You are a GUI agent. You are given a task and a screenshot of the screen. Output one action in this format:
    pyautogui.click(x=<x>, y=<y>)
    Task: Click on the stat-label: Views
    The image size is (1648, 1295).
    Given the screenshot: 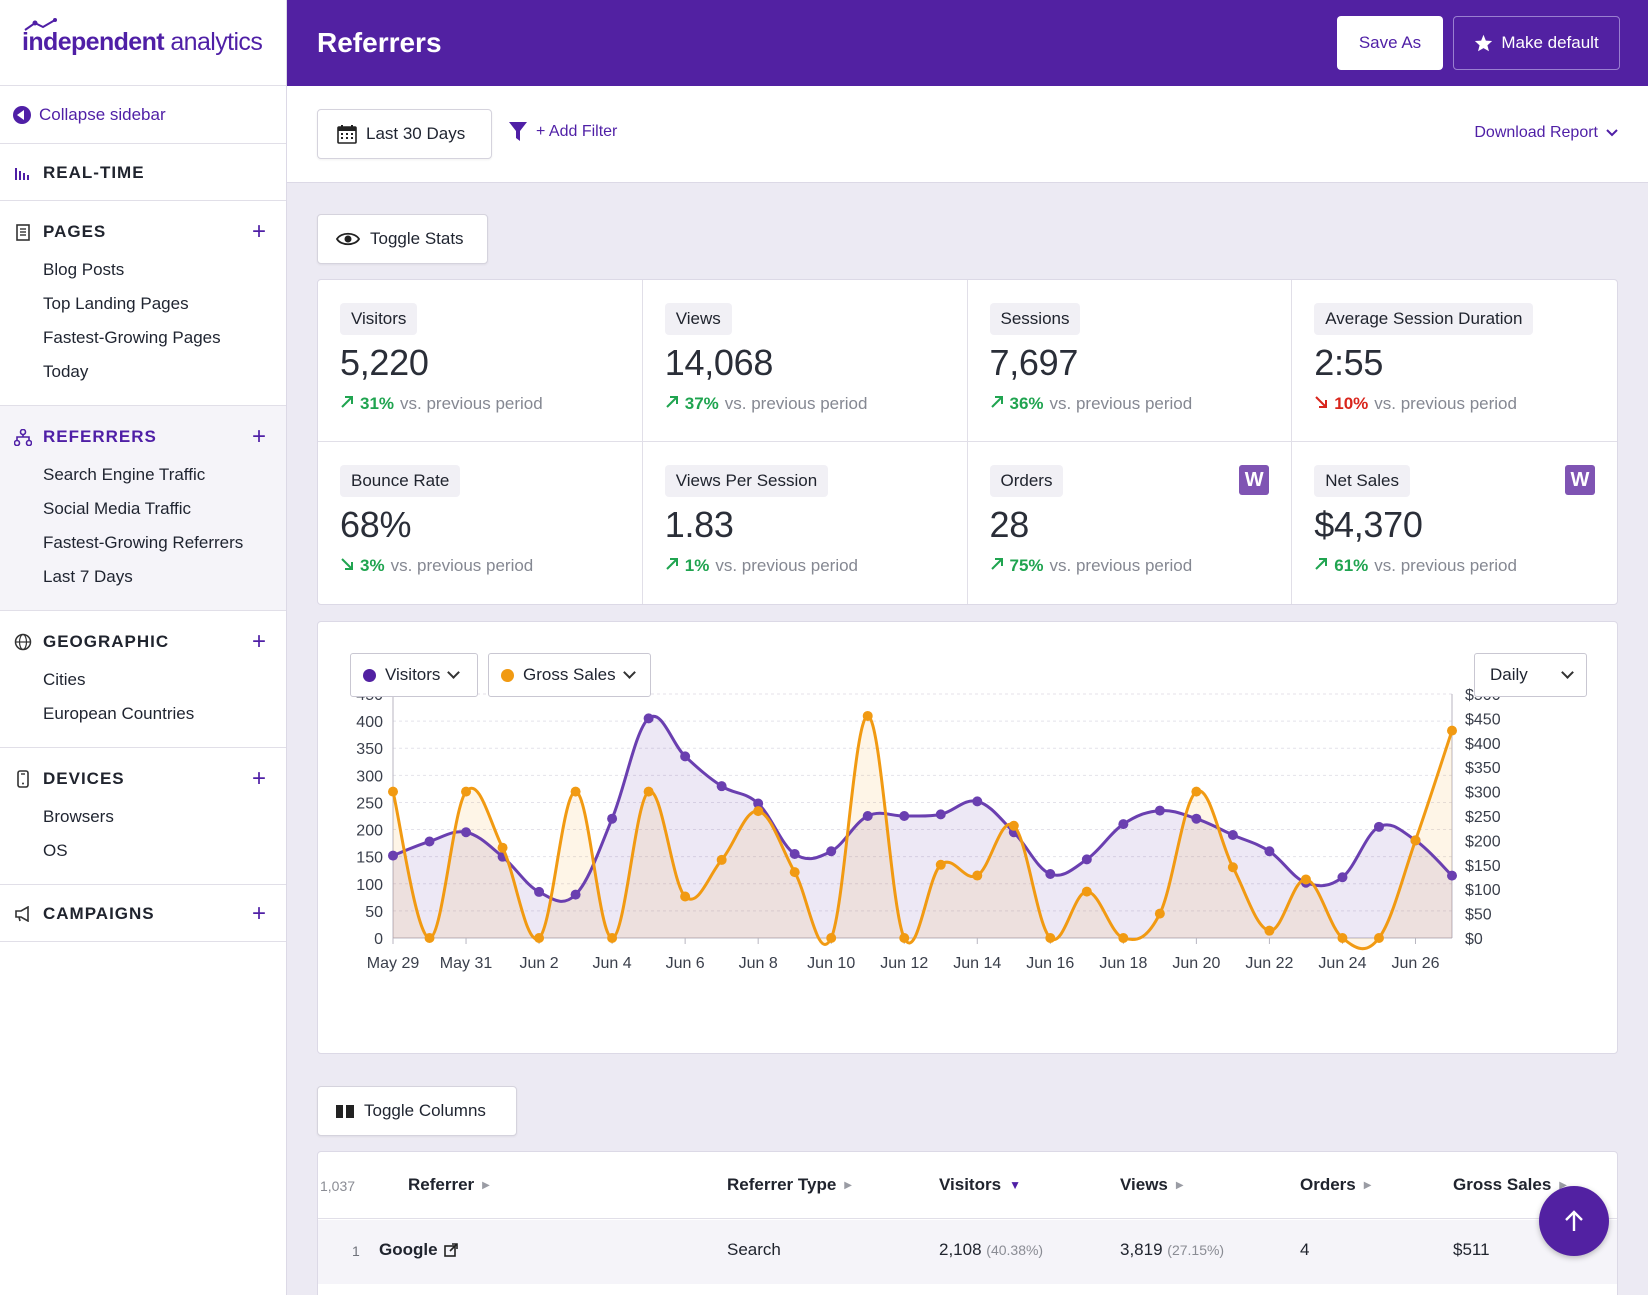 What is the action you would take?
    pyautogui.click(x=698, y=319)
    